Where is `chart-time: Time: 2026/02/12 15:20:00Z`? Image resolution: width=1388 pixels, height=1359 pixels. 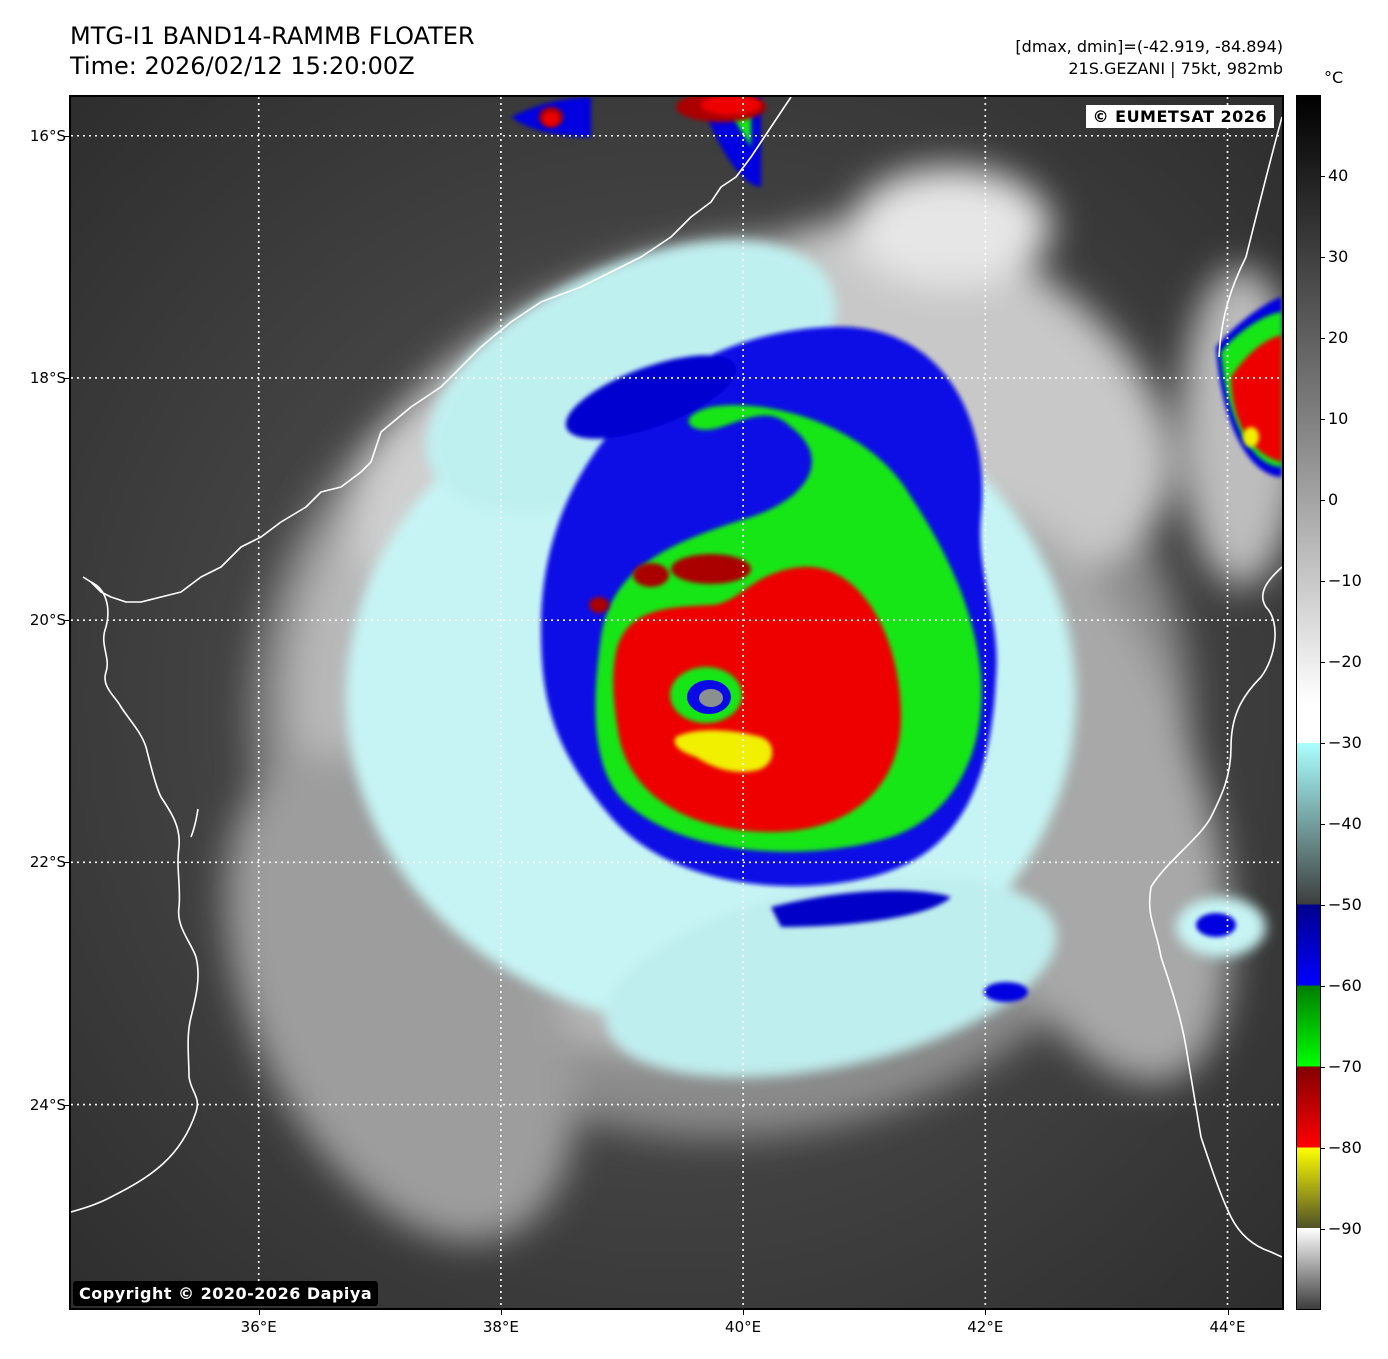 chart-time: Time: 2026/02/12 15:20:00Z is located at coordinates (242, 66).